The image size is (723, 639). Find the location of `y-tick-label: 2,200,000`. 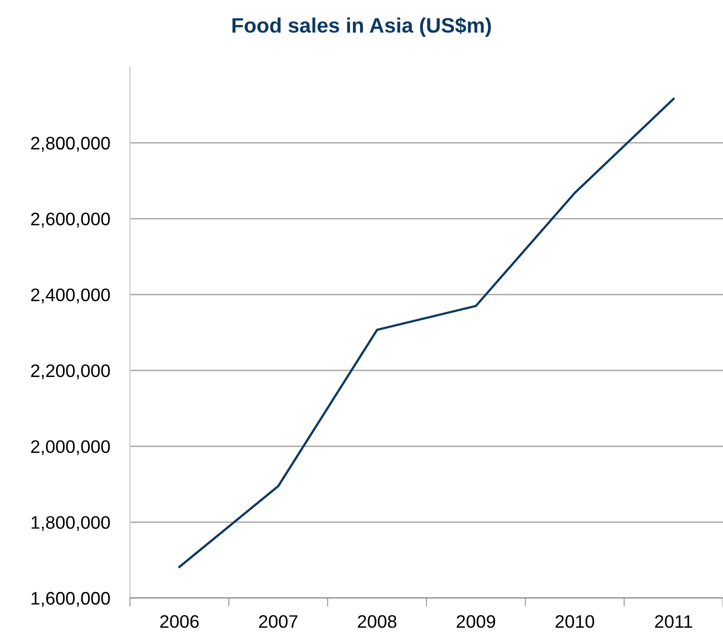

y-tick-label: 2,200,000 is located at coordinates (70, 372).